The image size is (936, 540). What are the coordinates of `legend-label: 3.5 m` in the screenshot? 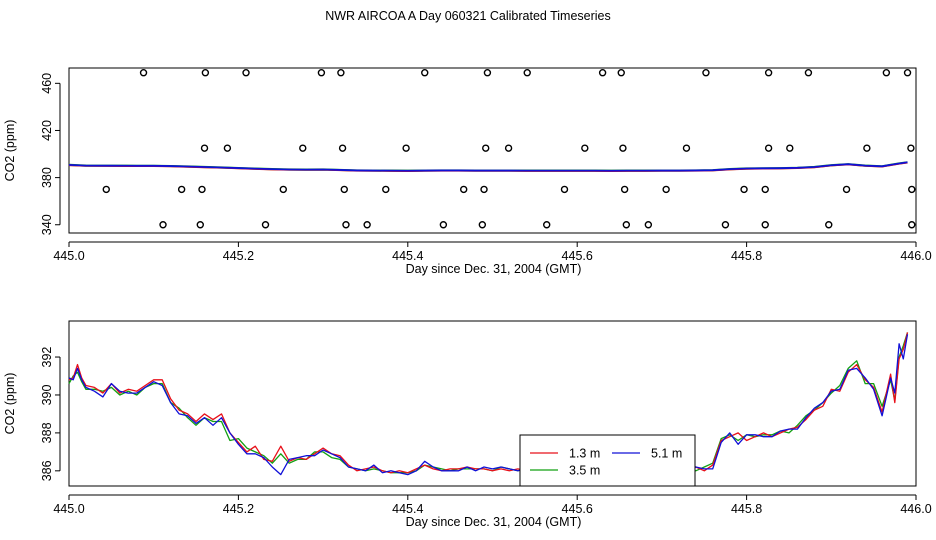 It's located at (584, 471).